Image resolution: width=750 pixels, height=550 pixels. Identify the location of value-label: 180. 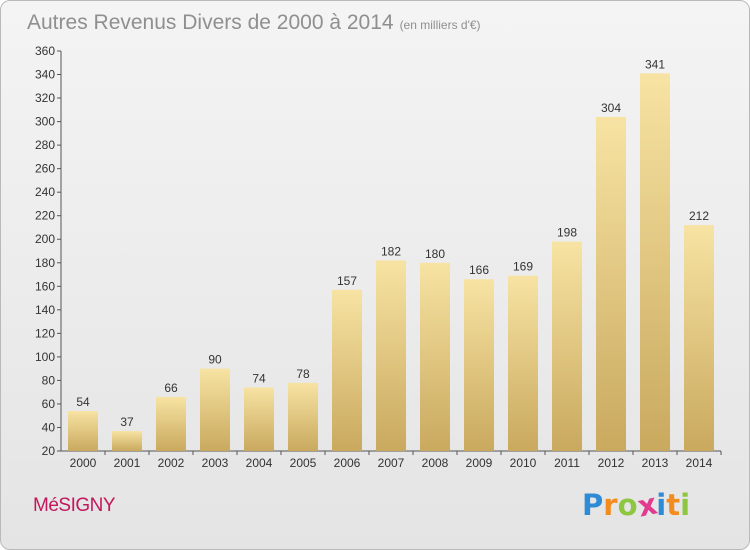
(435, 254).